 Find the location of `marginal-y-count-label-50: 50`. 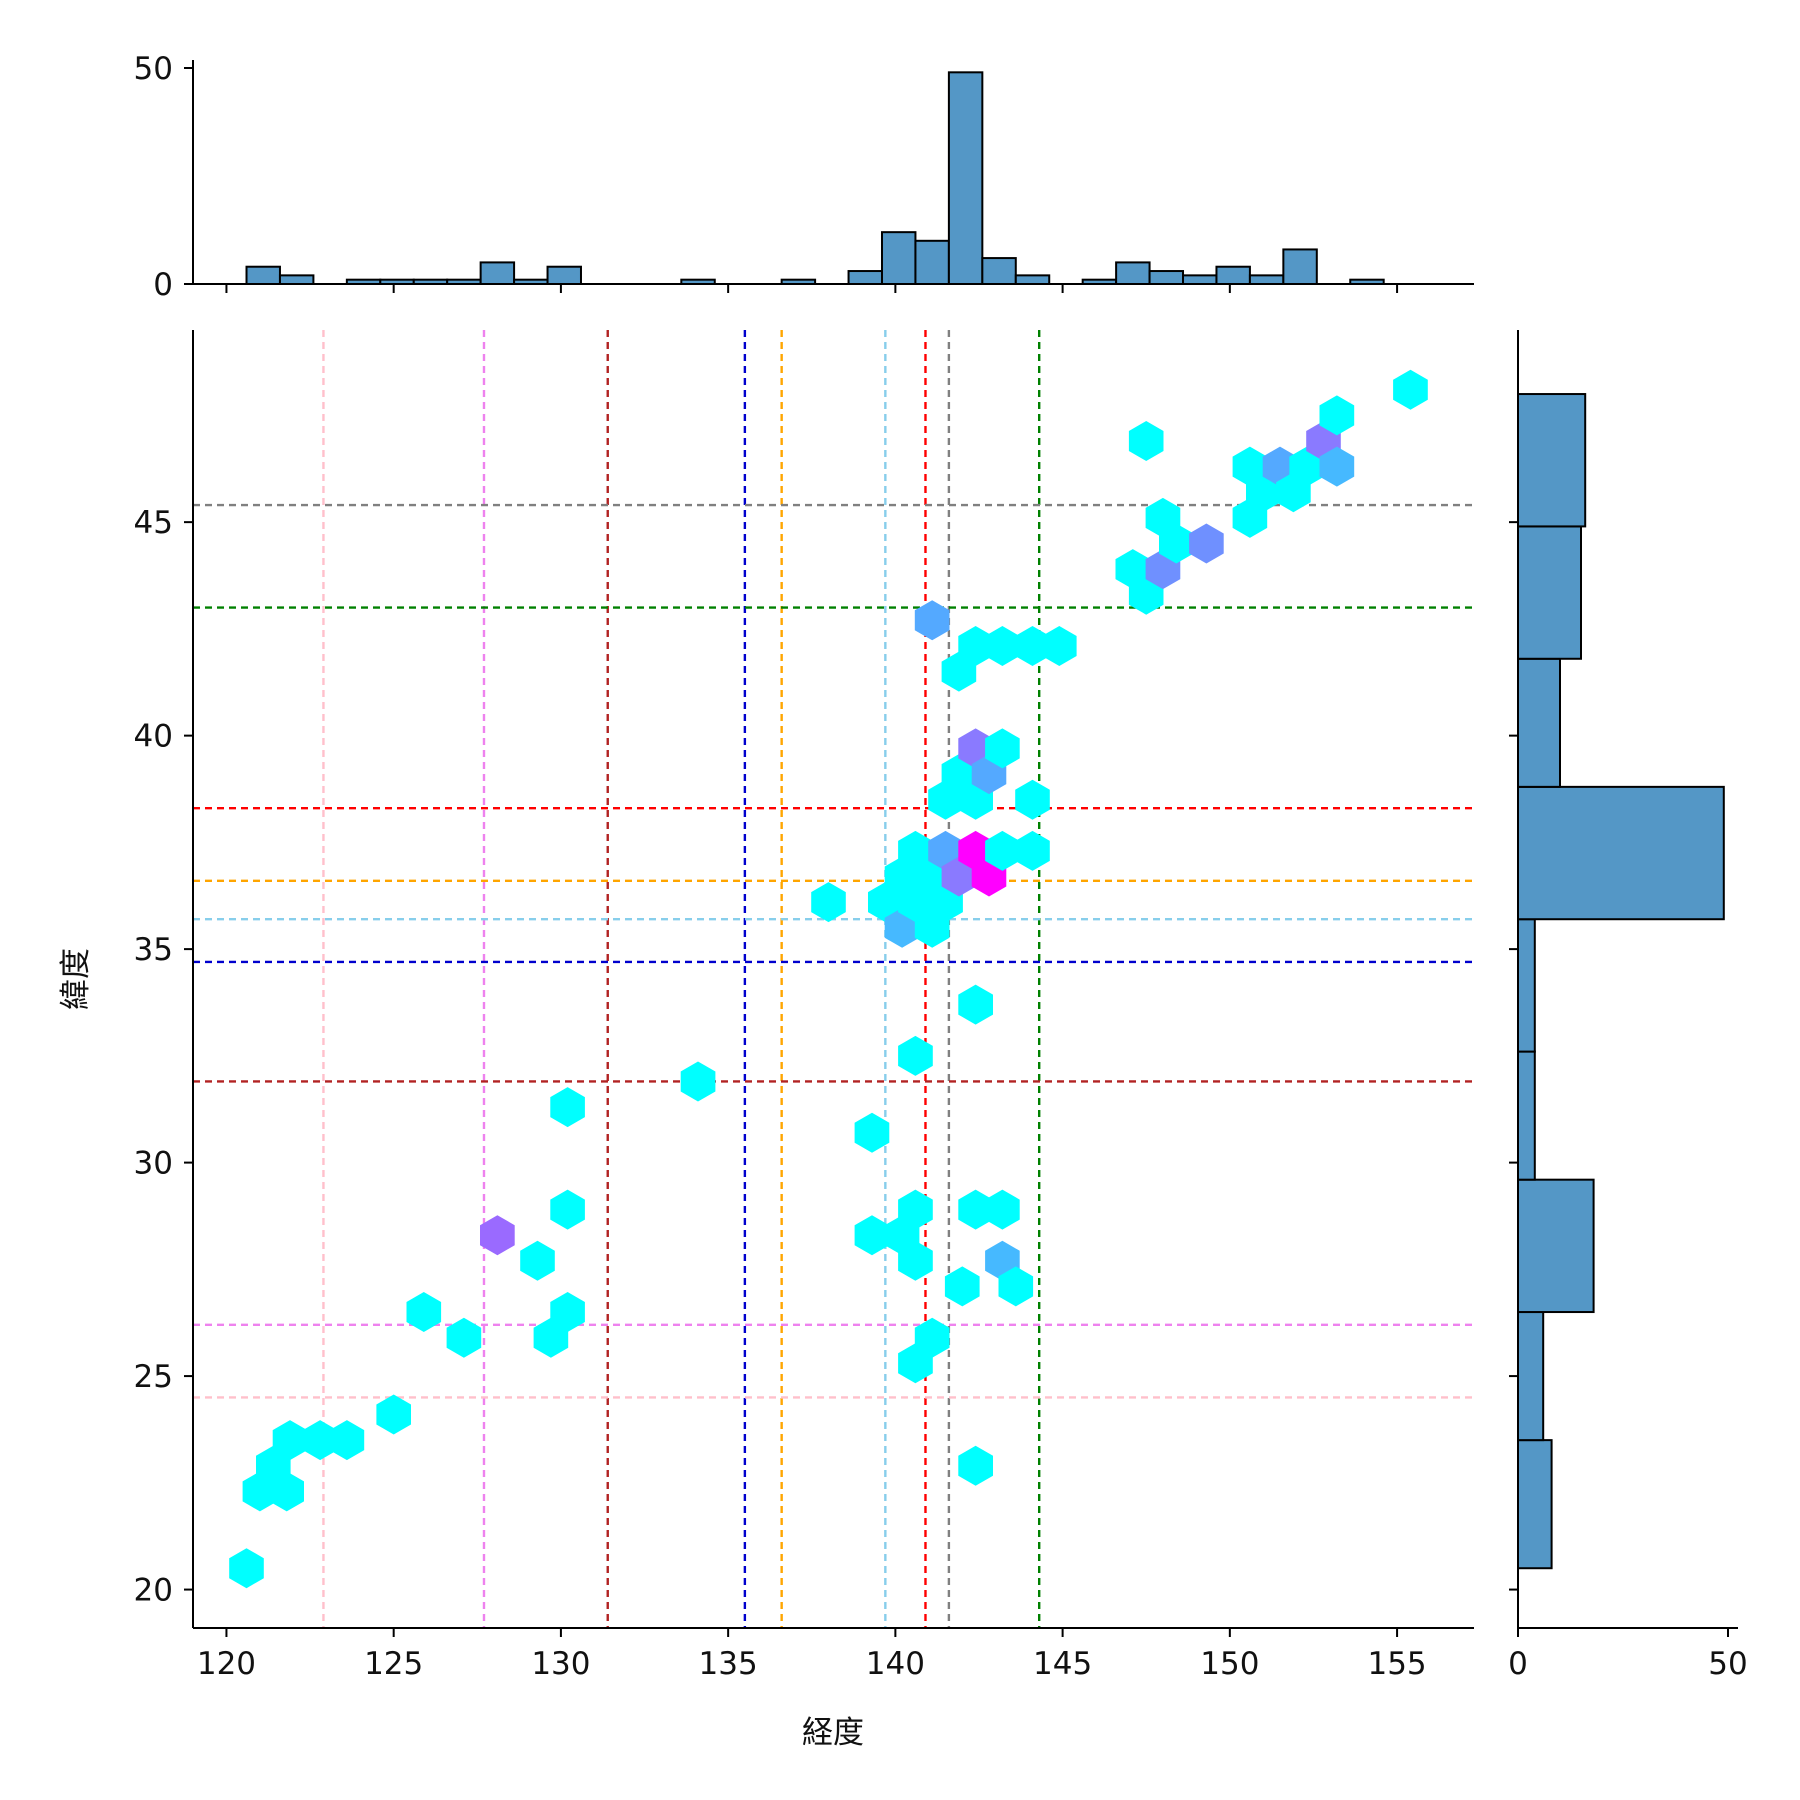

marginal-y-count-label-50: 50 is located at coordinates (1727, 1664).